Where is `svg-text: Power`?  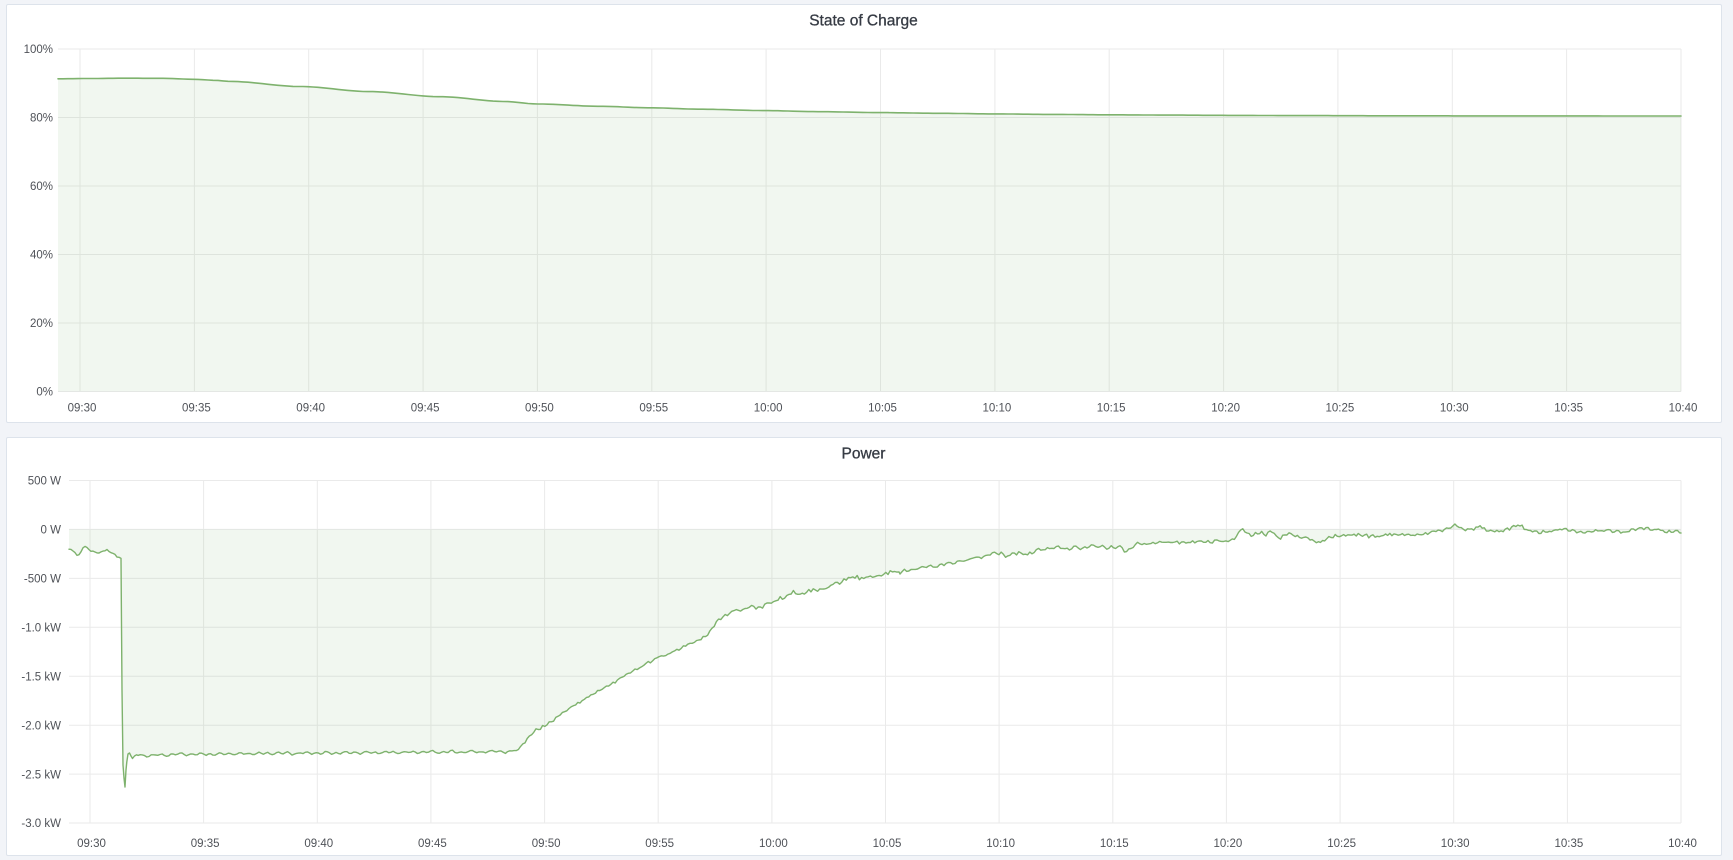 svg-text: Power is located at coordinates (864, 454).